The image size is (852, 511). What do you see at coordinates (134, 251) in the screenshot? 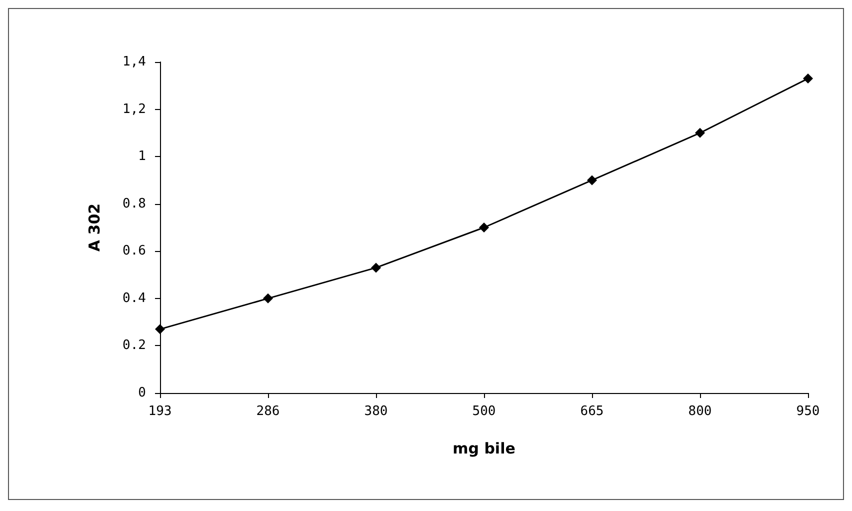
I see `y-tick-label: 0.6` at bounding box center [134, 251].